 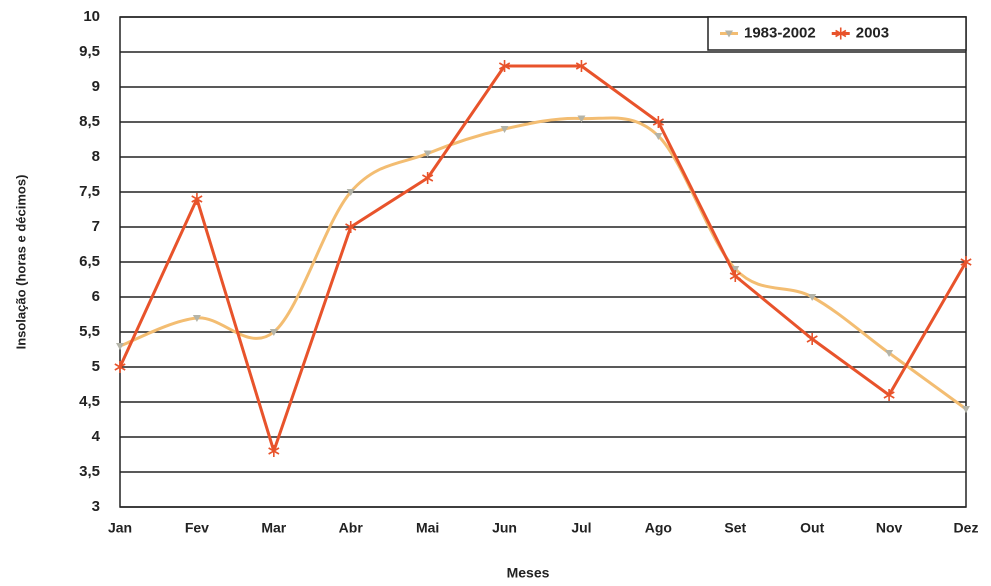 I want to click on y-tick-label: 4,5, so click(x=89, y=401).